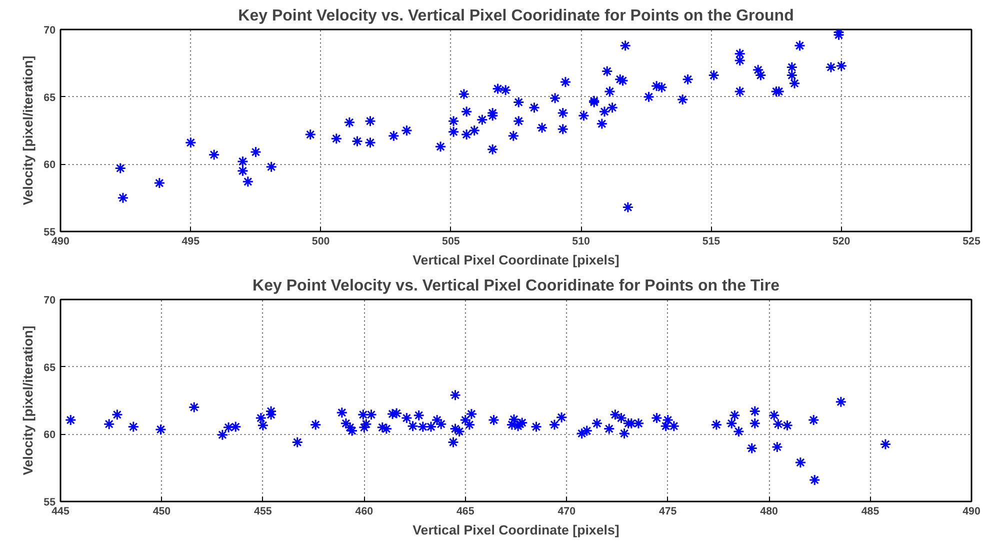 The height and width of the screenshot is (541, 983). What do you see at coordinates (516, 16) in the screenshot?
I see `chart-title: Key Point Velocity vs. Vertical Pixel Cooridinate for Points on the Ground` at bounding box center [516, 16].